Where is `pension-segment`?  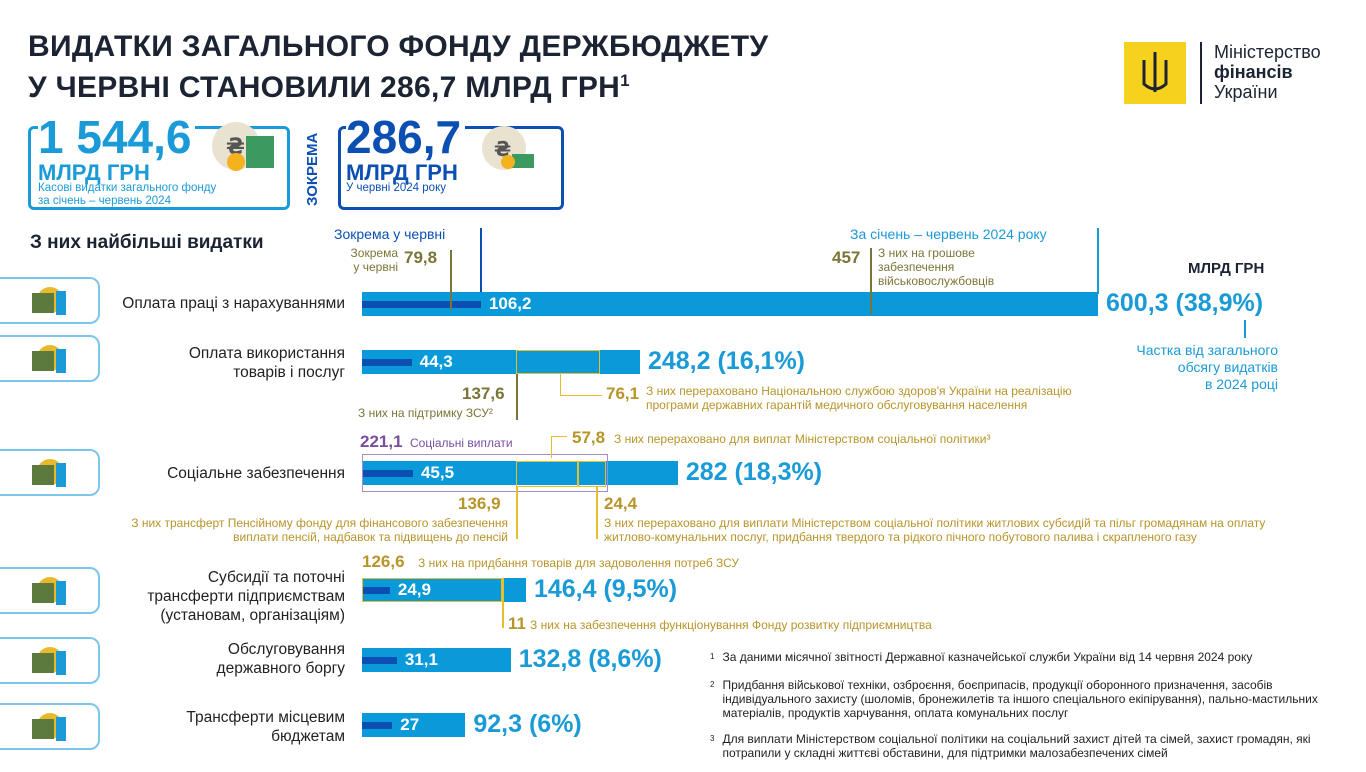
pension-segment is located at coordinates (547, 474).